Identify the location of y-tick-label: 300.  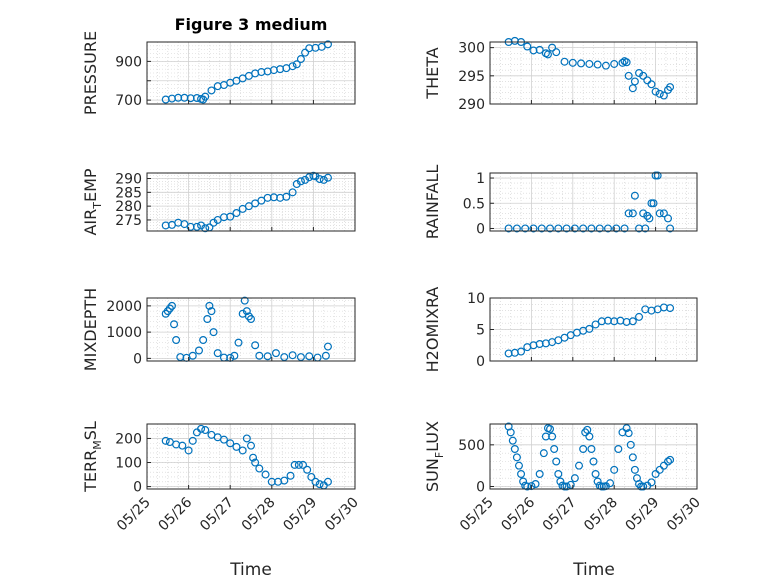
(471, 49).